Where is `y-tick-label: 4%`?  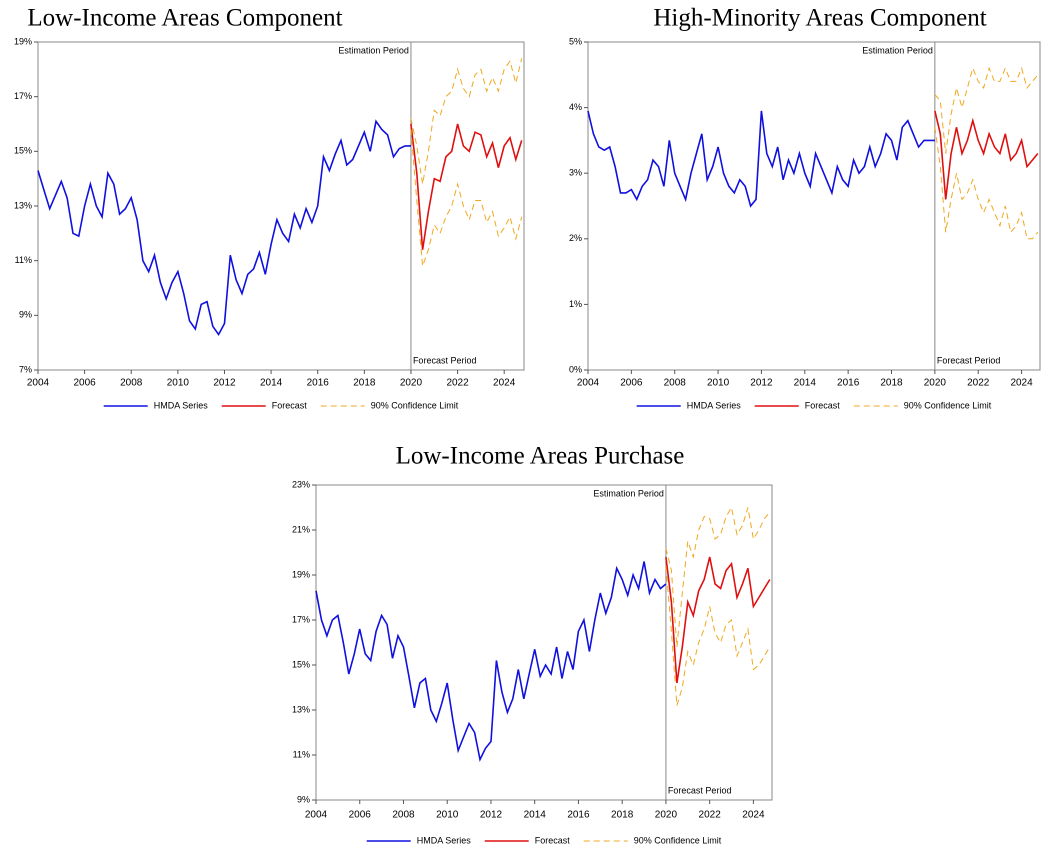
y-tick-label: 4% is located at coordinates (575, 107).